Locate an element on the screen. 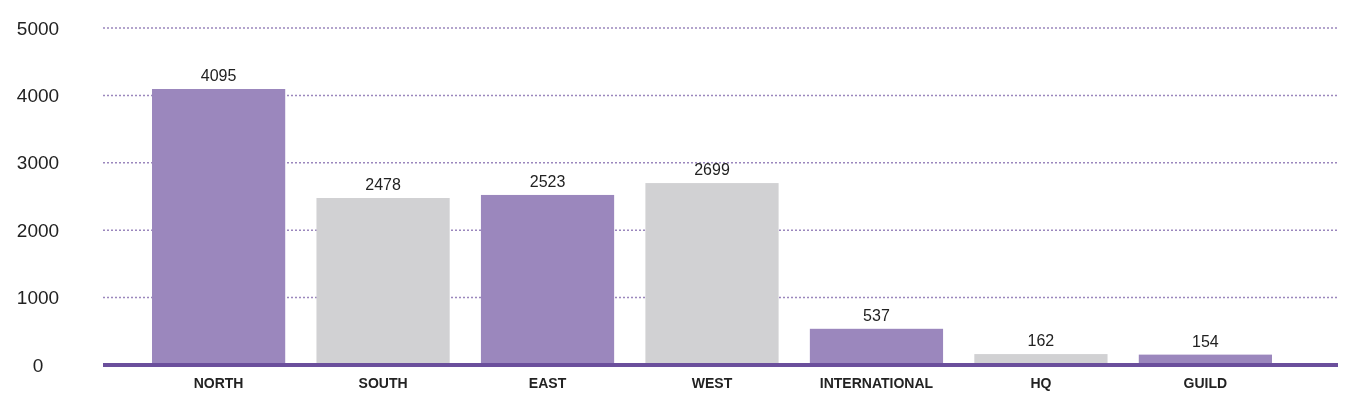 The height and width of the screenshot is (403, 1350). x-tick-label: INTERNATIONAL is located at coordinates (876, 383).